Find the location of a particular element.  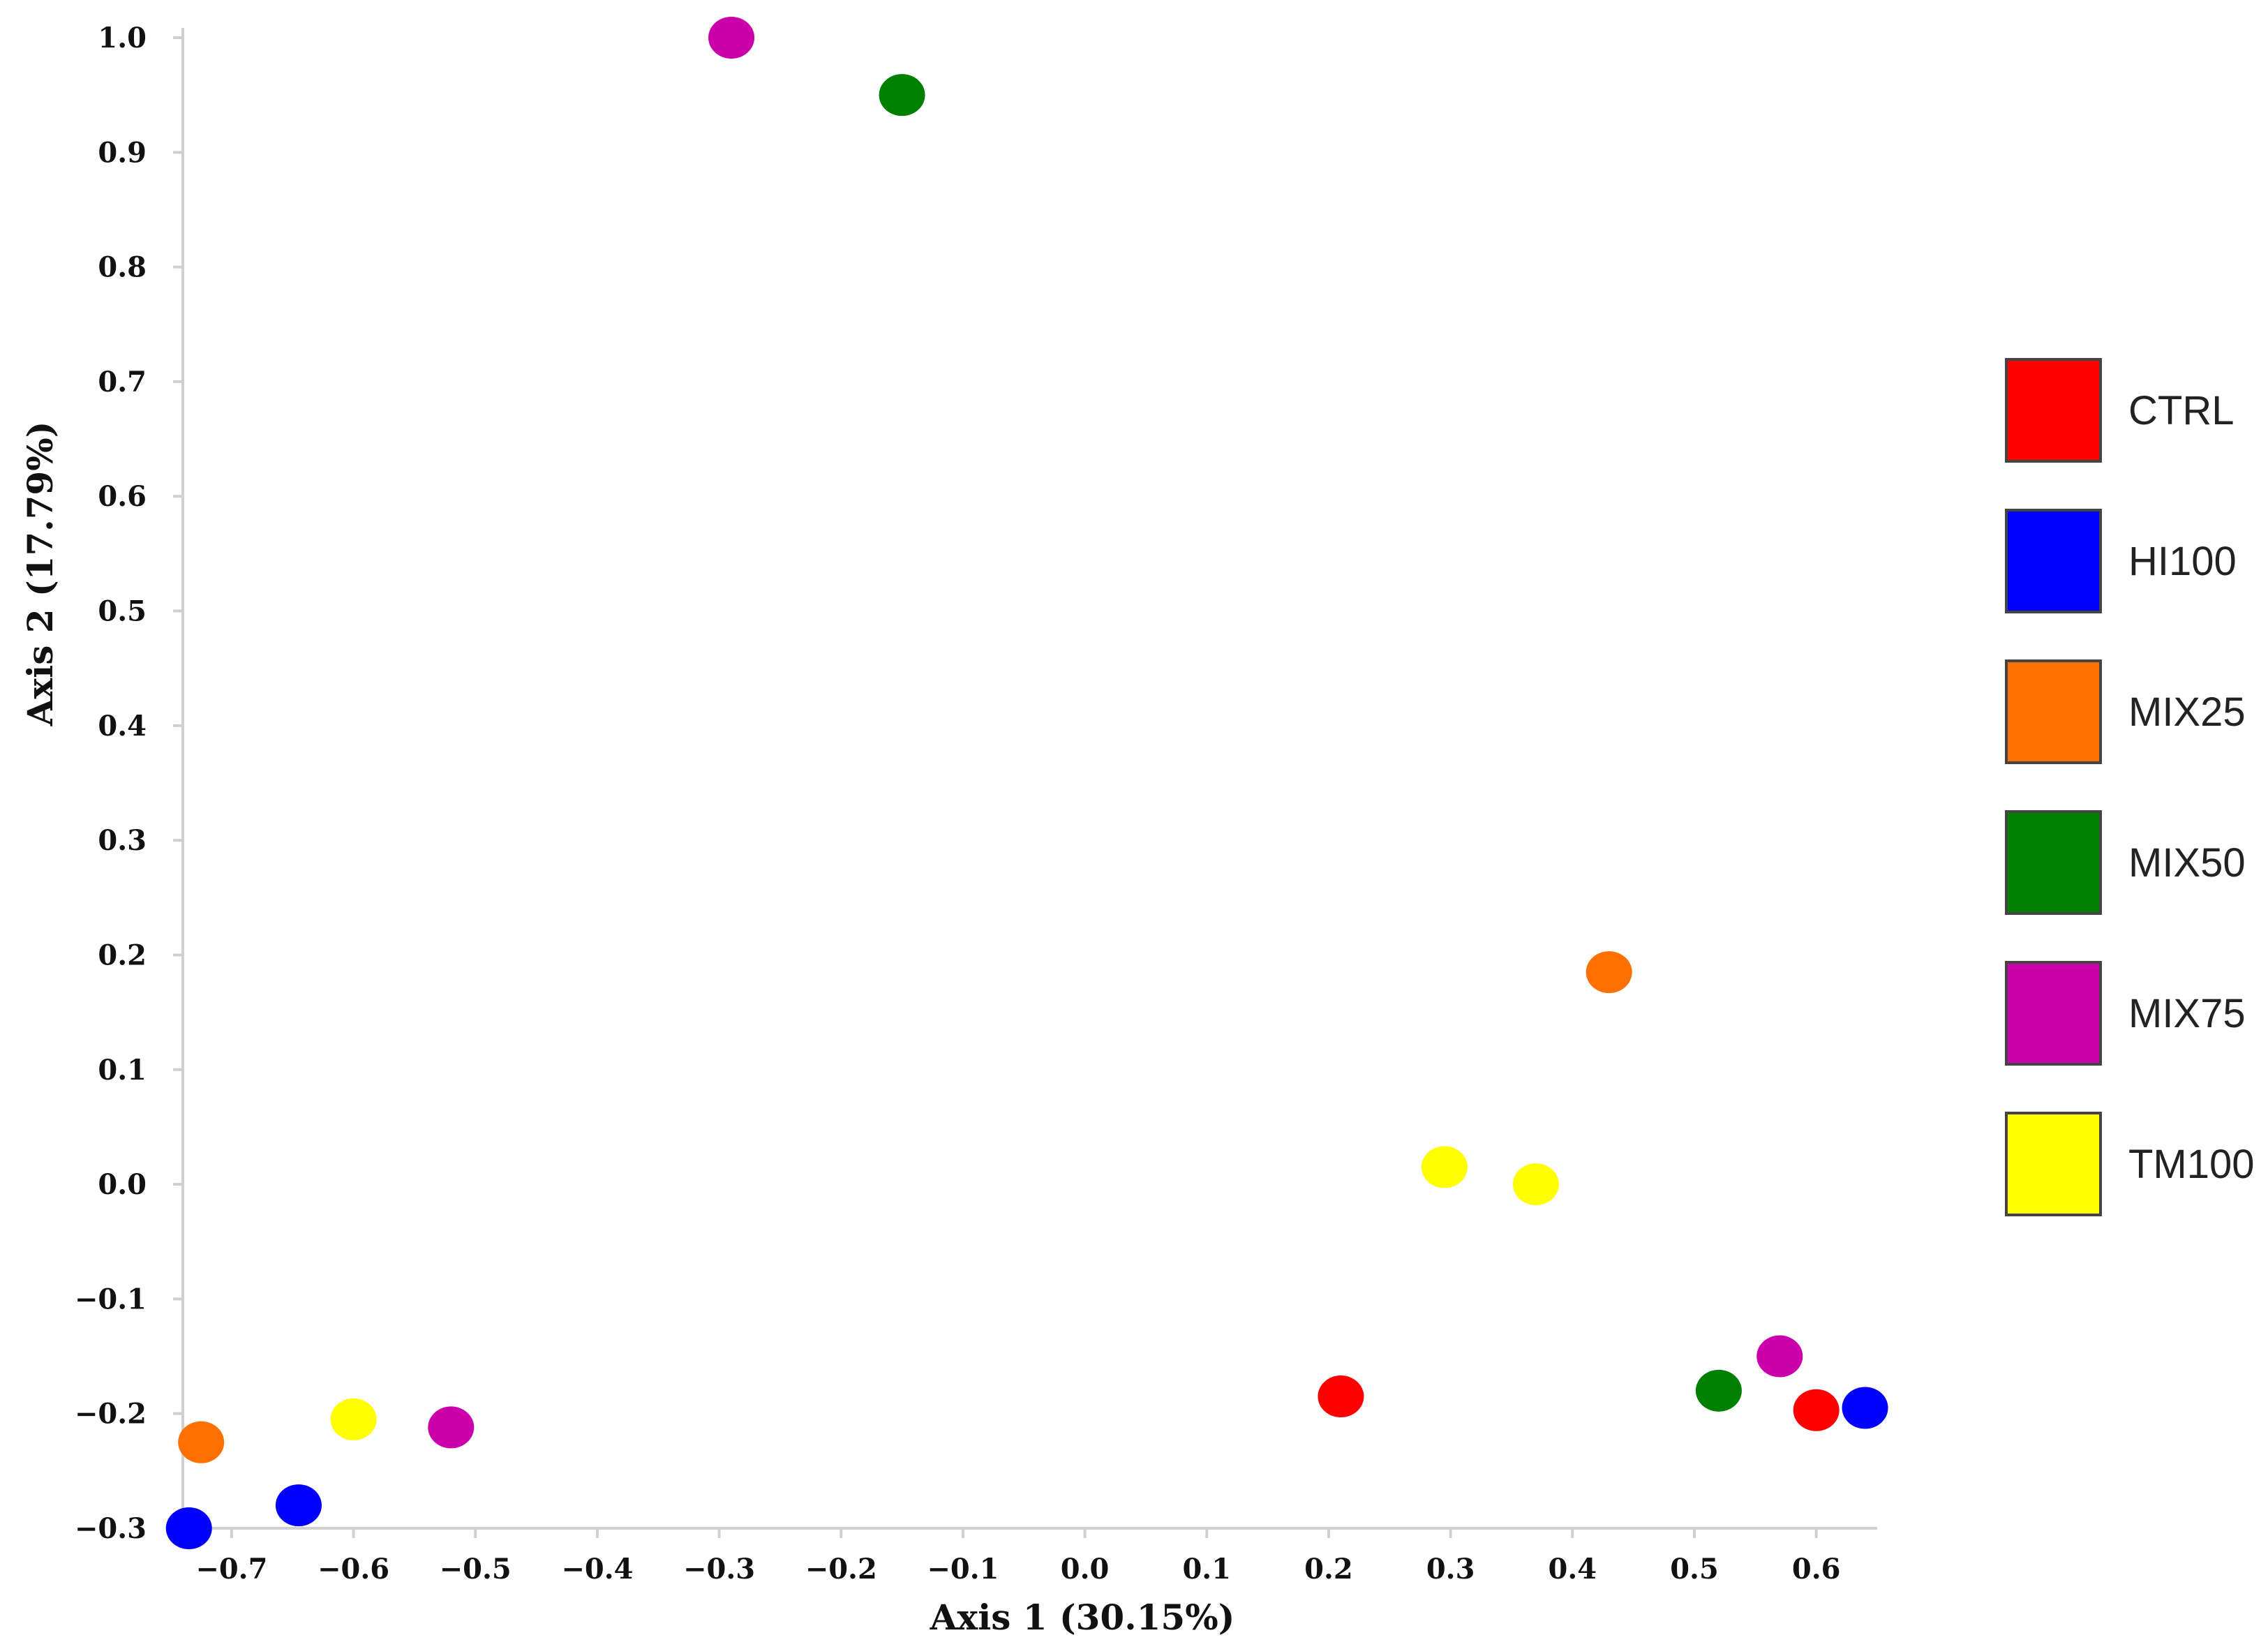

x-tick-label: −0.5 is located at coordinates (476, 1569).